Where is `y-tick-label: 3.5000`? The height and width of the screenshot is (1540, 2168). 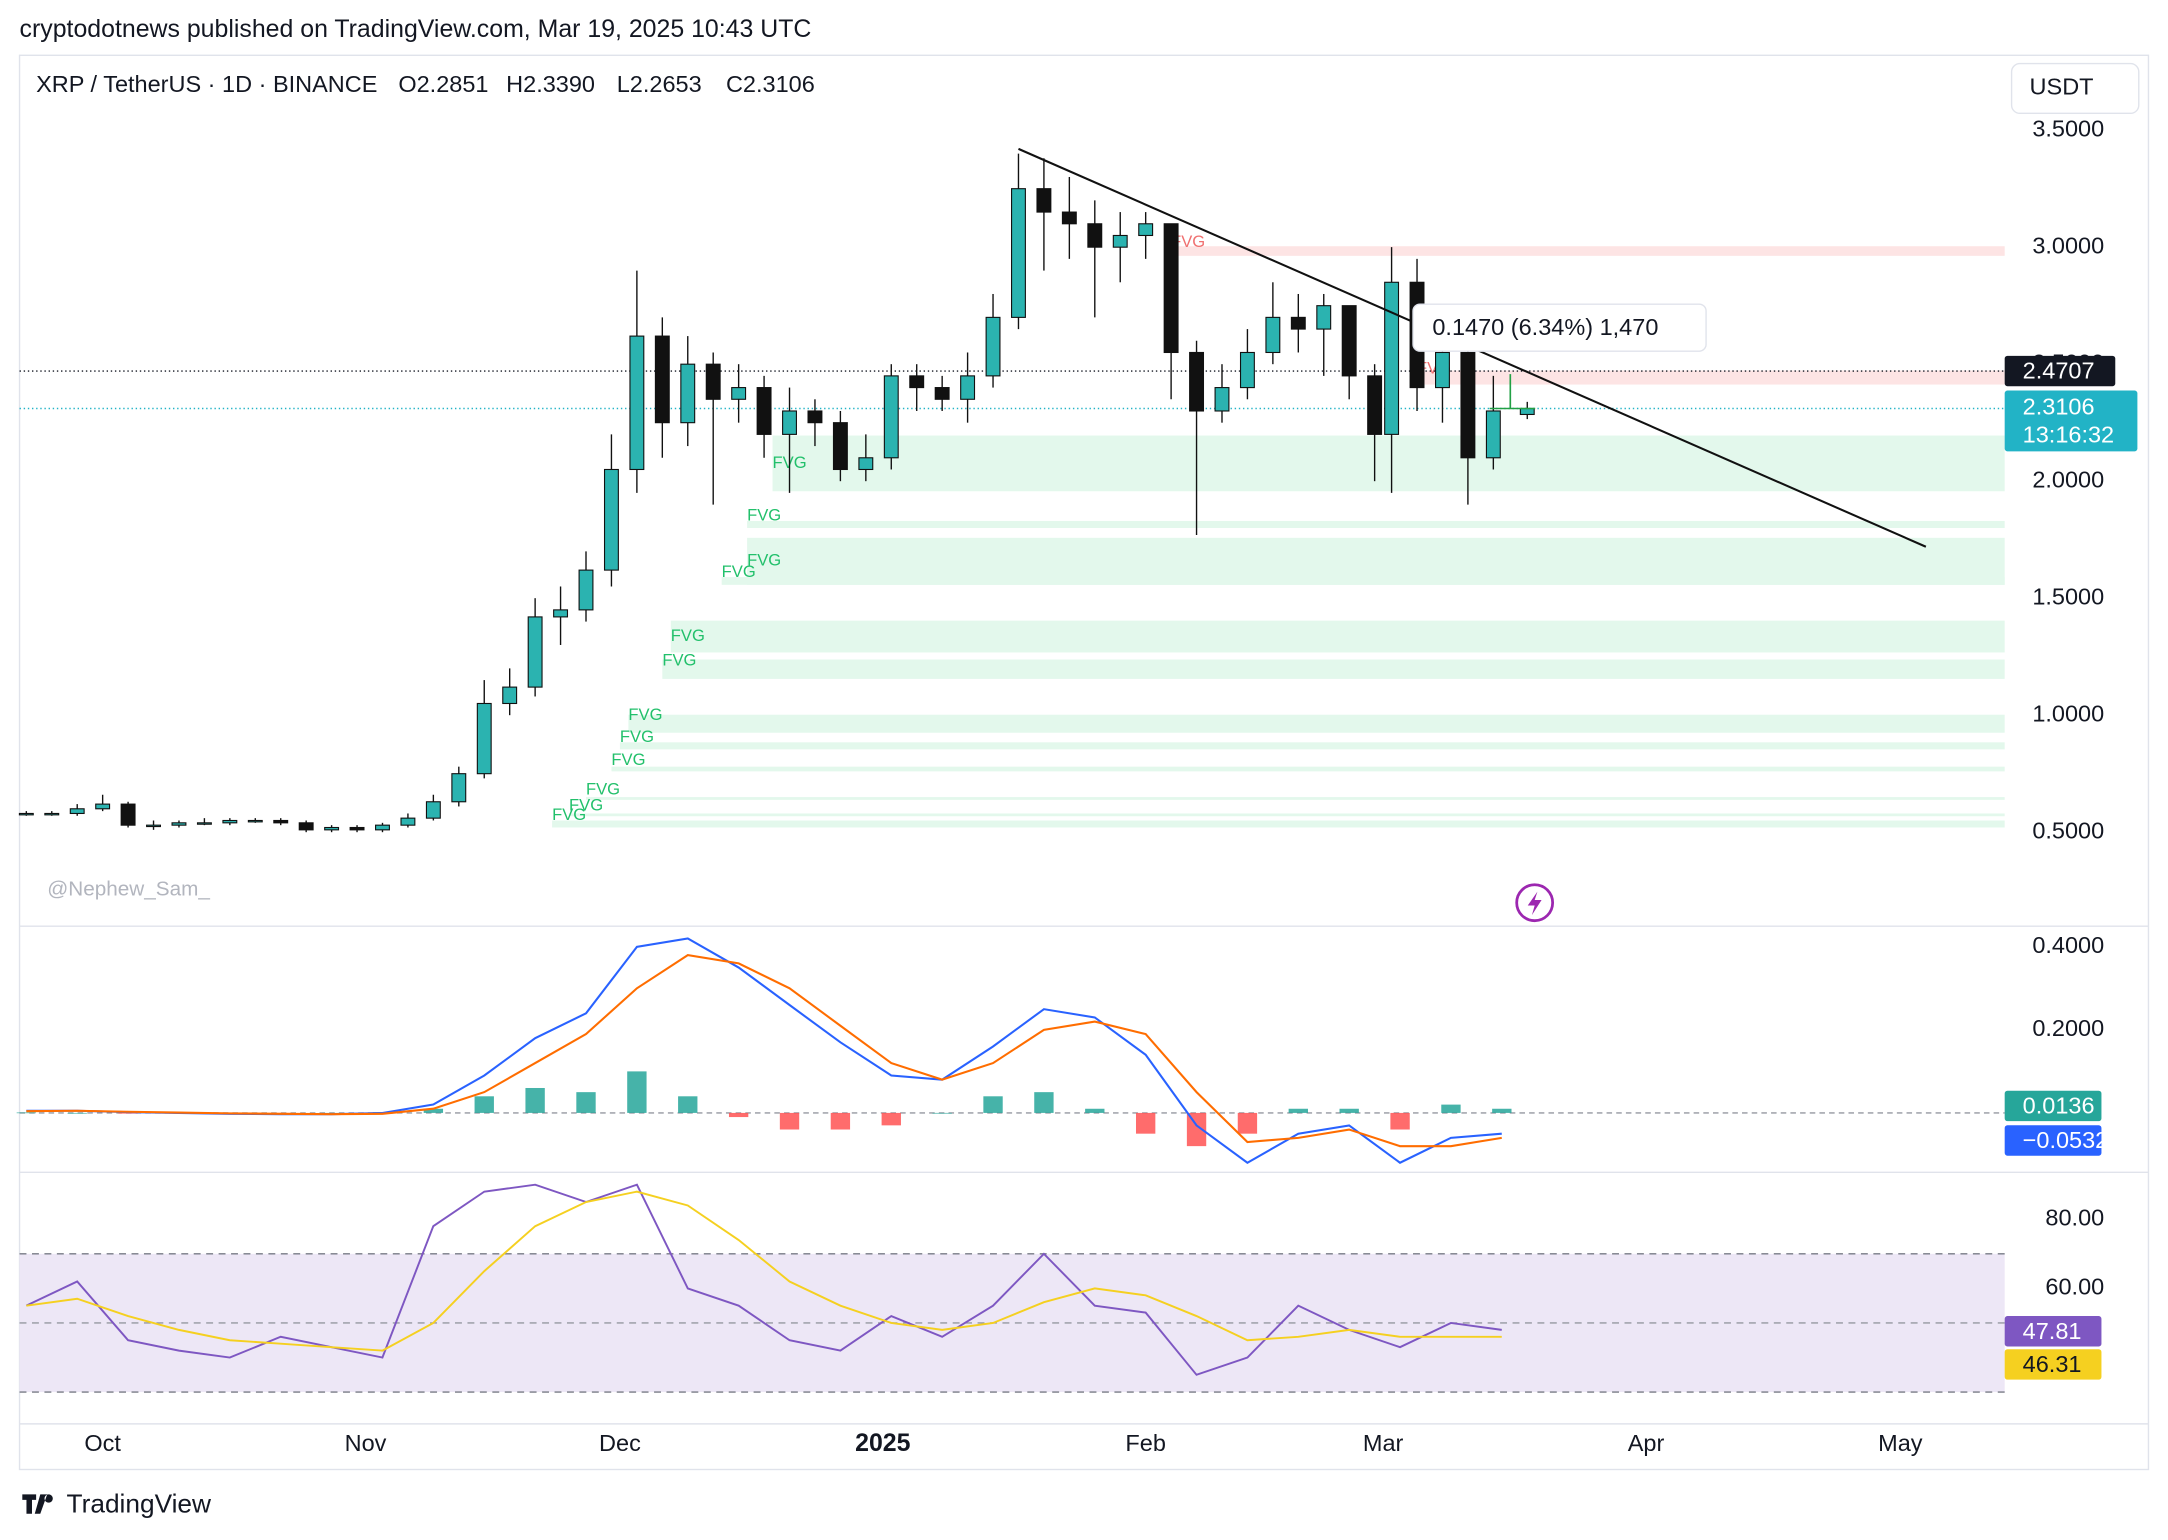
y-tick-label: 3.5000 is located at coordinates (2068, 128).